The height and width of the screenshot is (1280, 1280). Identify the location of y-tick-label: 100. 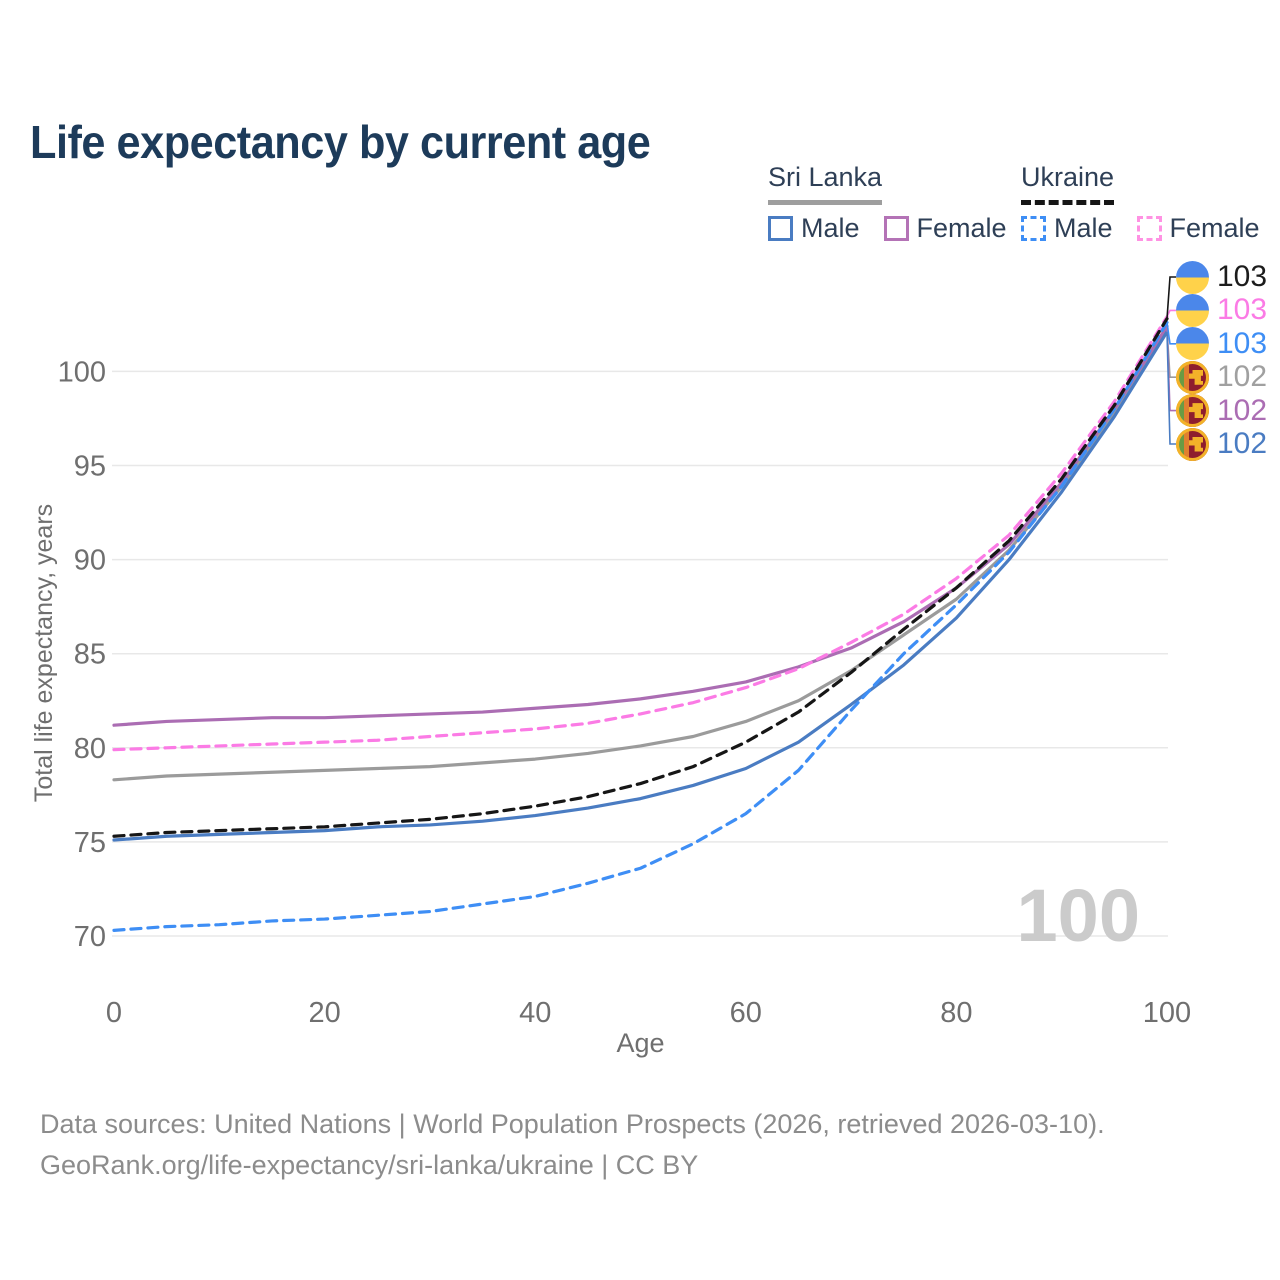
(82, 372).